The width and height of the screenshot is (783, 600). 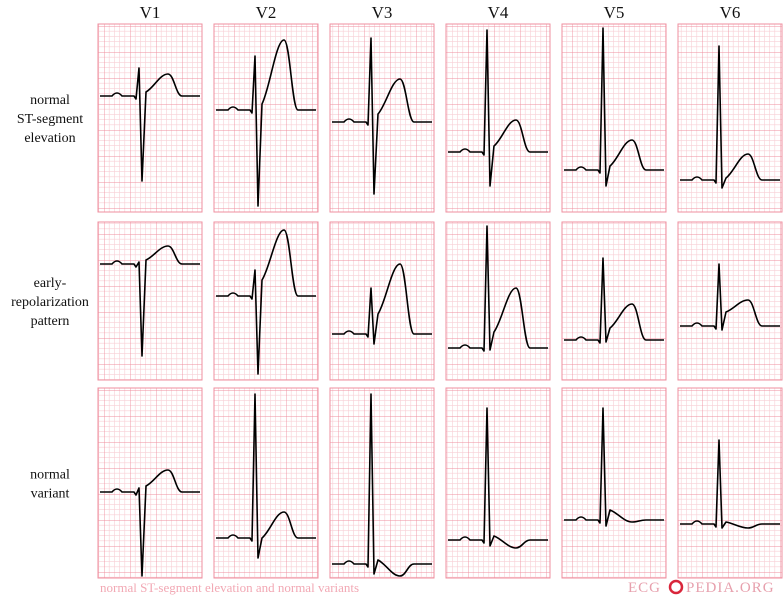 What do you see at coordinates (614, 12) in the screenshot?
I see `lead-label: V5` at bounding box center [614, 12].